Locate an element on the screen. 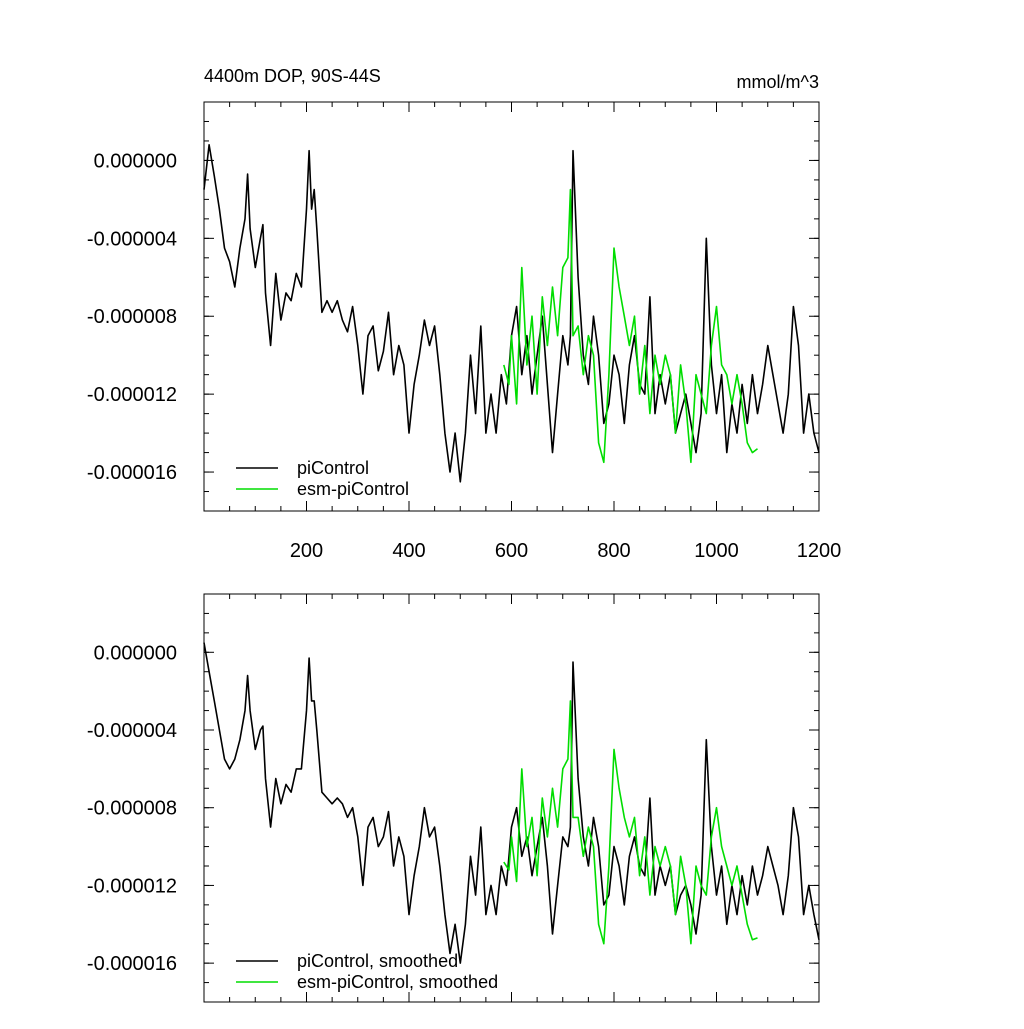  chart-title-units: mmol/m^3 is located at coordinates (778, 82).